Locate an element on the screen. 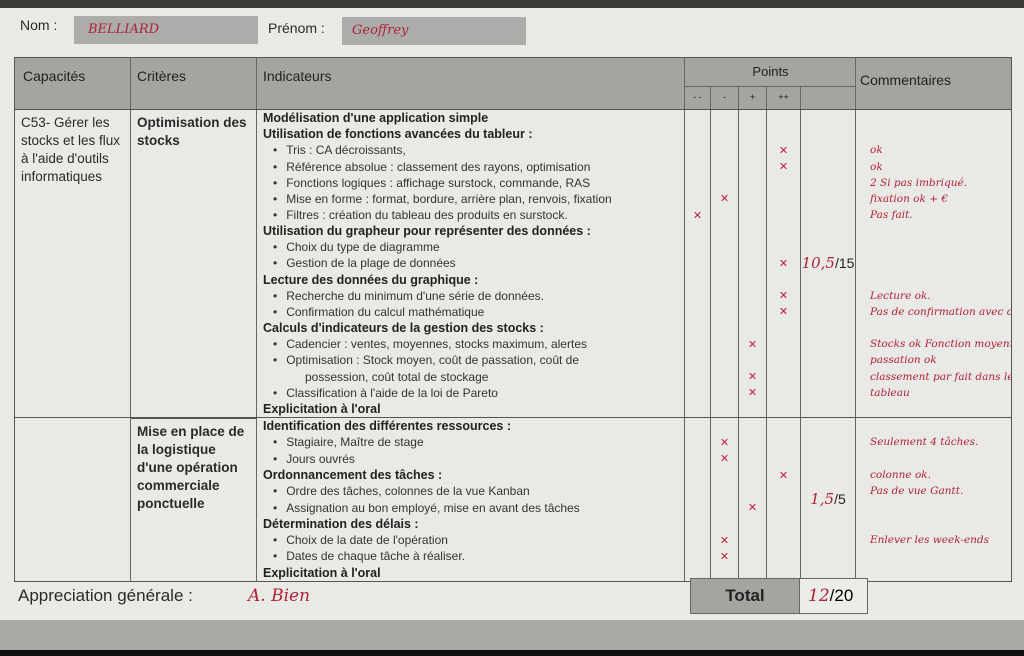  prenom-field: Geoffrey is located at coordinates (434, 31).